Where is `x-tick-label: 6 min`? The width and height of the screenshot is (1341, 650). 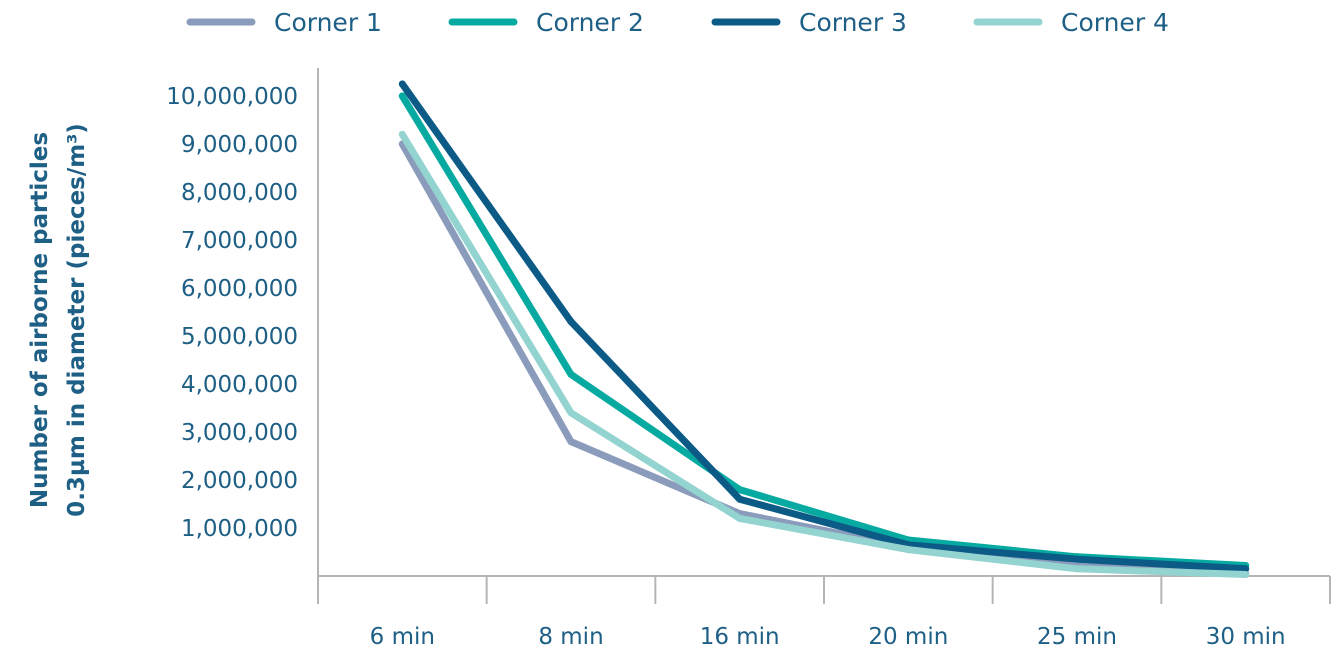
x-tick-label: 6 min is located at coordinates (402, 637).